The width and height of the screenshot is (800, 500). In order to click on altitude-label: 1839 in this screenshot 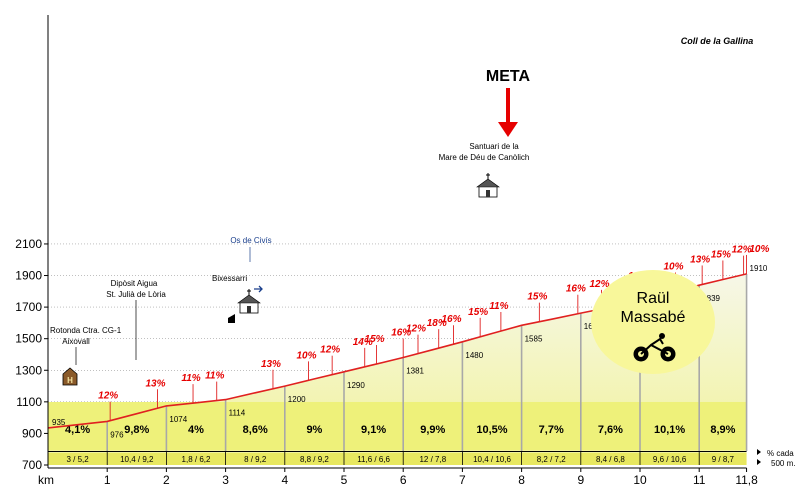, I will do `click(711, 298)`.